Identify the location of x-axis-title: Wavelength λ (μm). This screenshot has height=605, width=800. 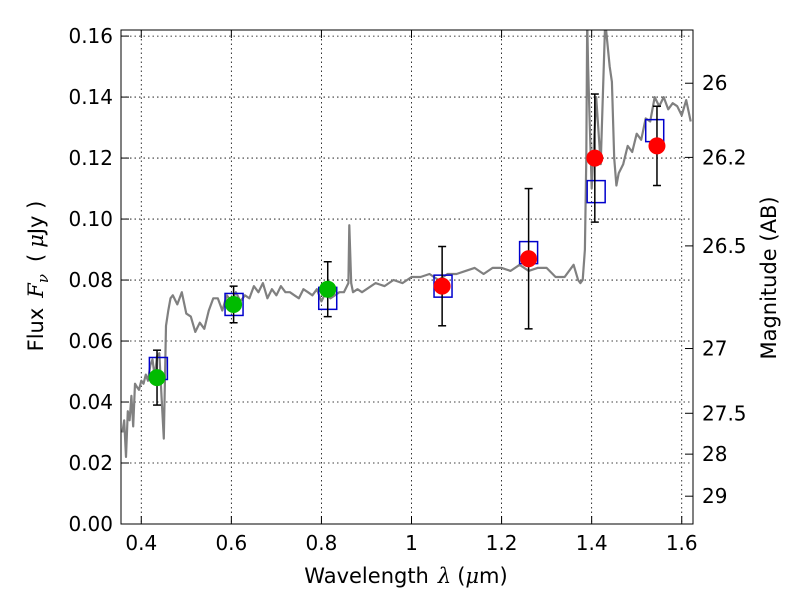
(405, 576).